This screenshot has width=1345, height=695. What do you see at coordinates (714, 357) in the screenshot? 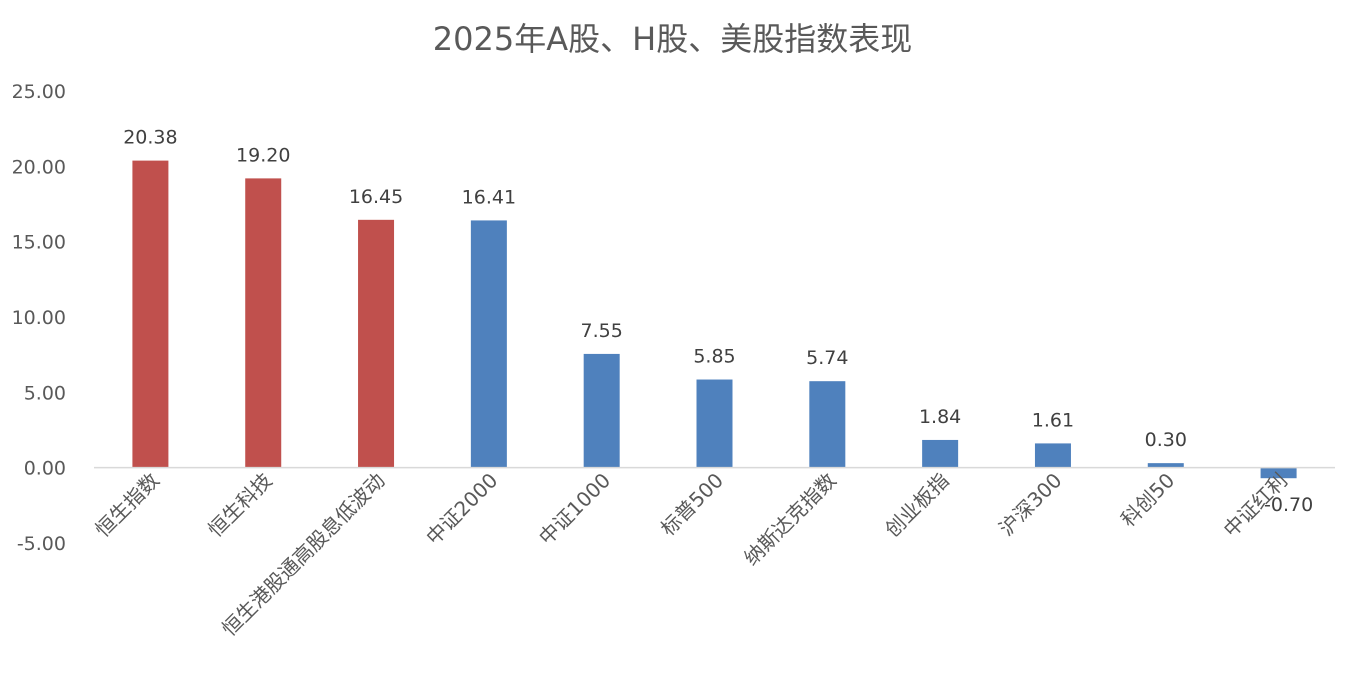
I see `data-label: 5.85` at bounding box center [714, 357].